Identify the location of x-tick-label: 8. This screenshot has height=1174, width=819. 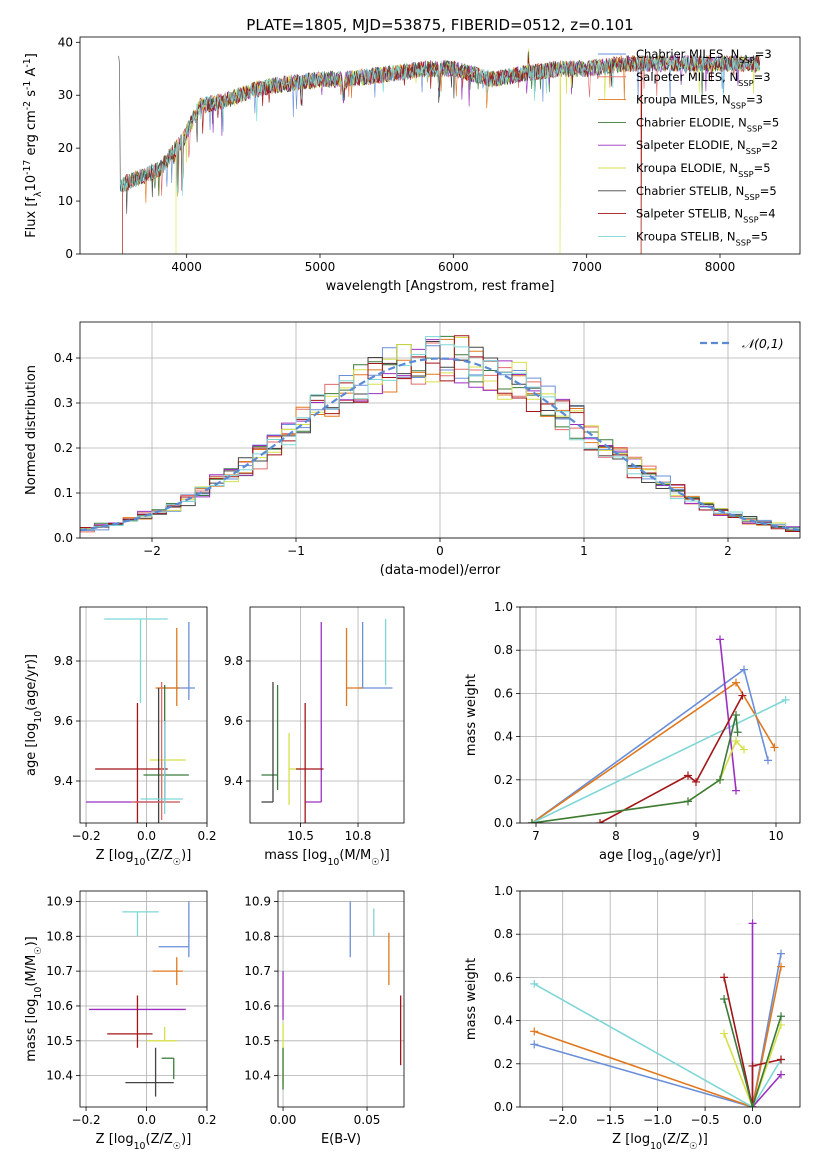
(616, 836).